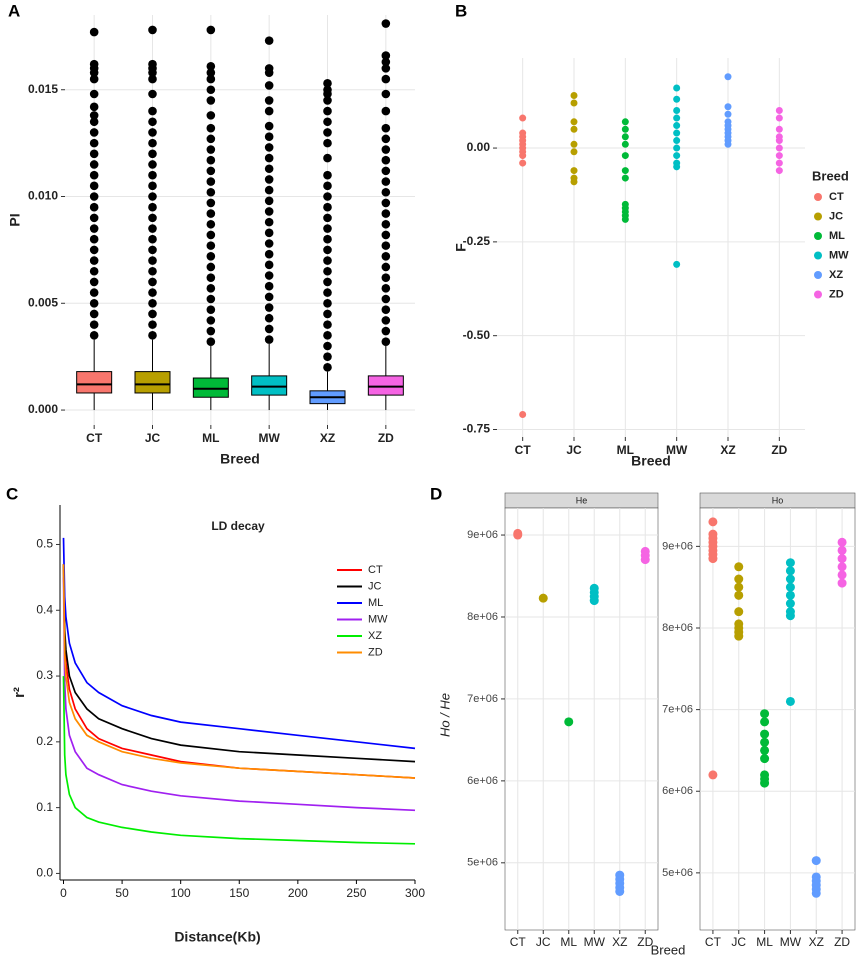  Describe the element at coordinates (461, 247) in the screenshot. I see `y-axis-label: F` at that location.